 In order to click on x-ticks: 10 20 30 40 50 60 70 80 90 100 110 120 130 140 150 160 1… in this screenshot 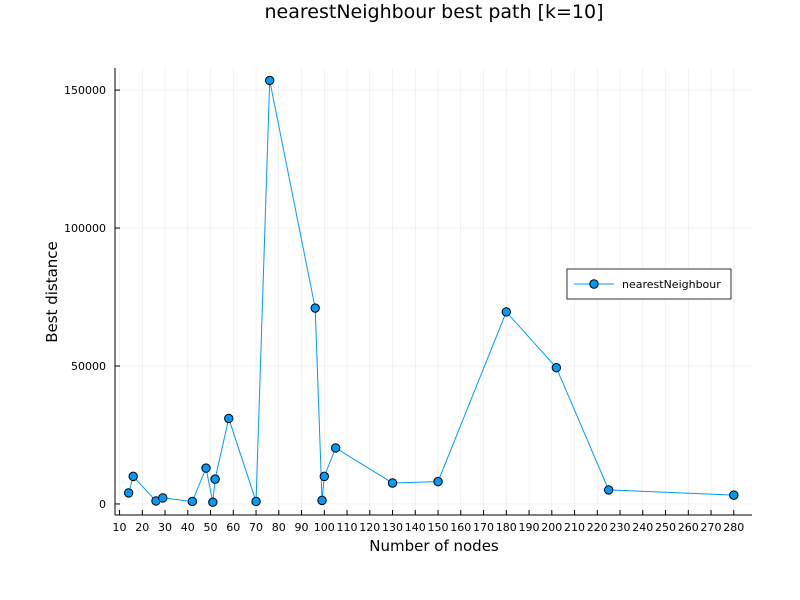, I will do `click(428, 522)`.